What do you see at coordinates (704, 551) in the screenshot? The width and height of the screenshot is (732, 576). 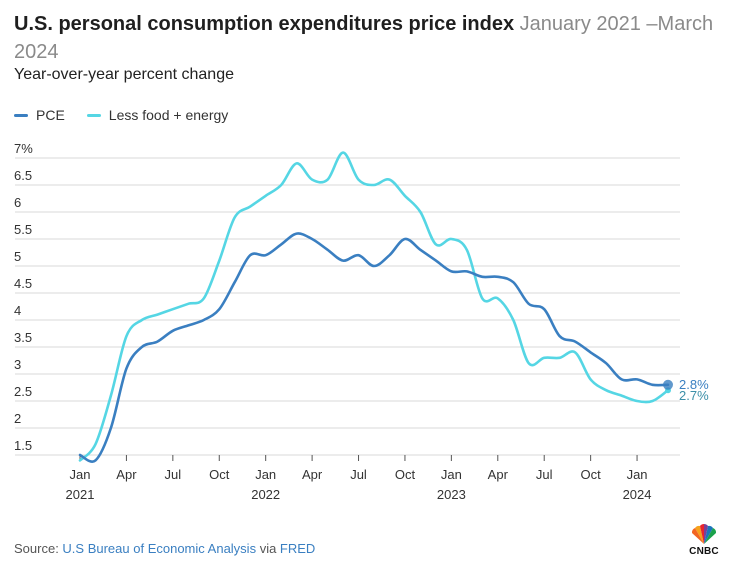 I see `cnbc-logo-text: CNBC` at bounding box center [704, 551].